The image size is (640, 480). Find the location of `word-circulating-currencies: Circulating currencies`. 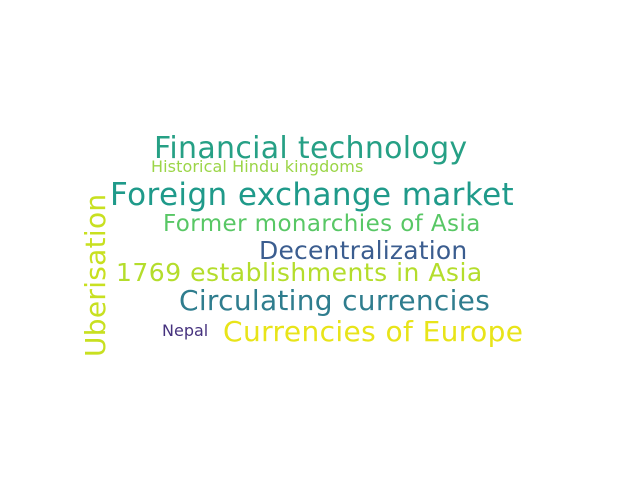

word-circulating-currencies: Circulating currencies is located at coordinates (335, 300).